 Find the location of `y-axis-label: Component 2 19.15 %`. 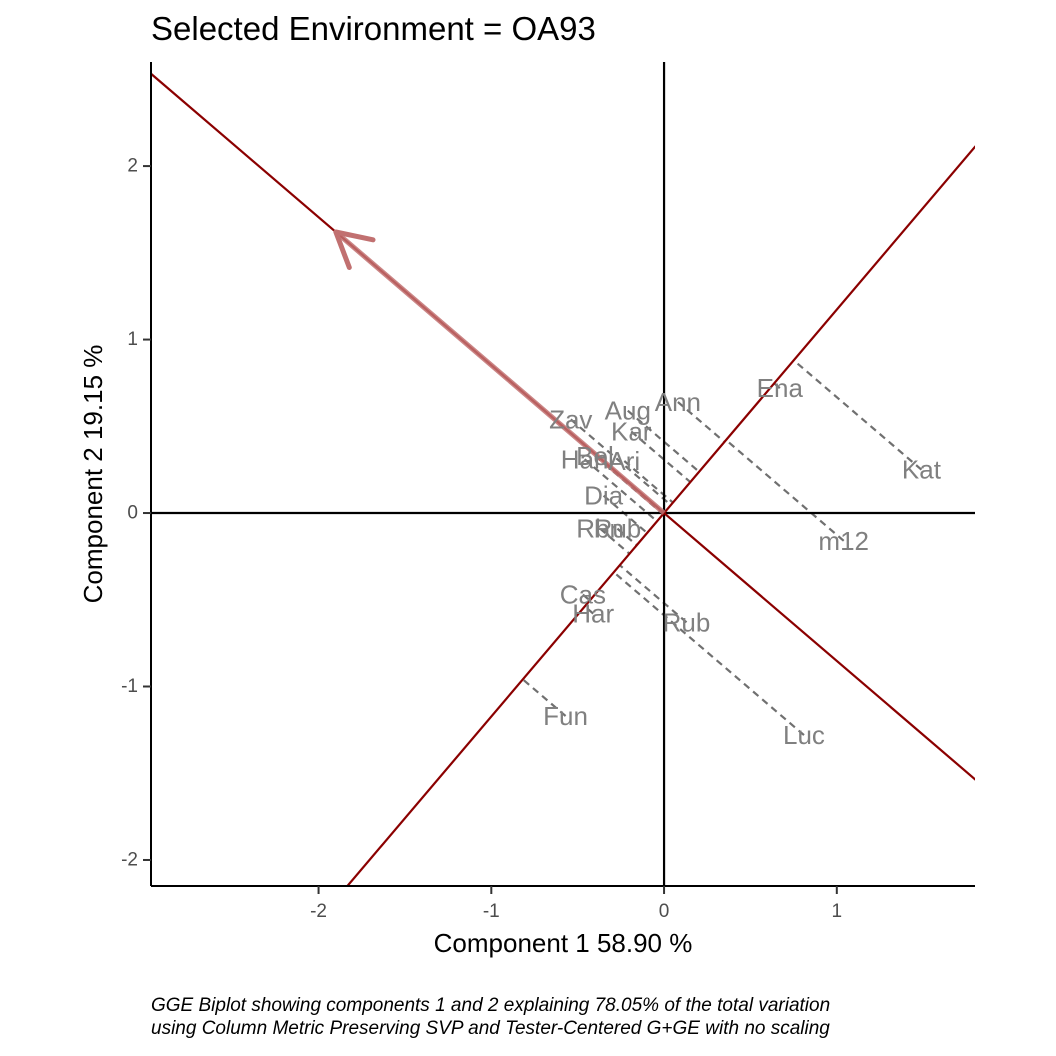

y-axis-label: Component 2 19.15 % is located at coordinates (93, 474).